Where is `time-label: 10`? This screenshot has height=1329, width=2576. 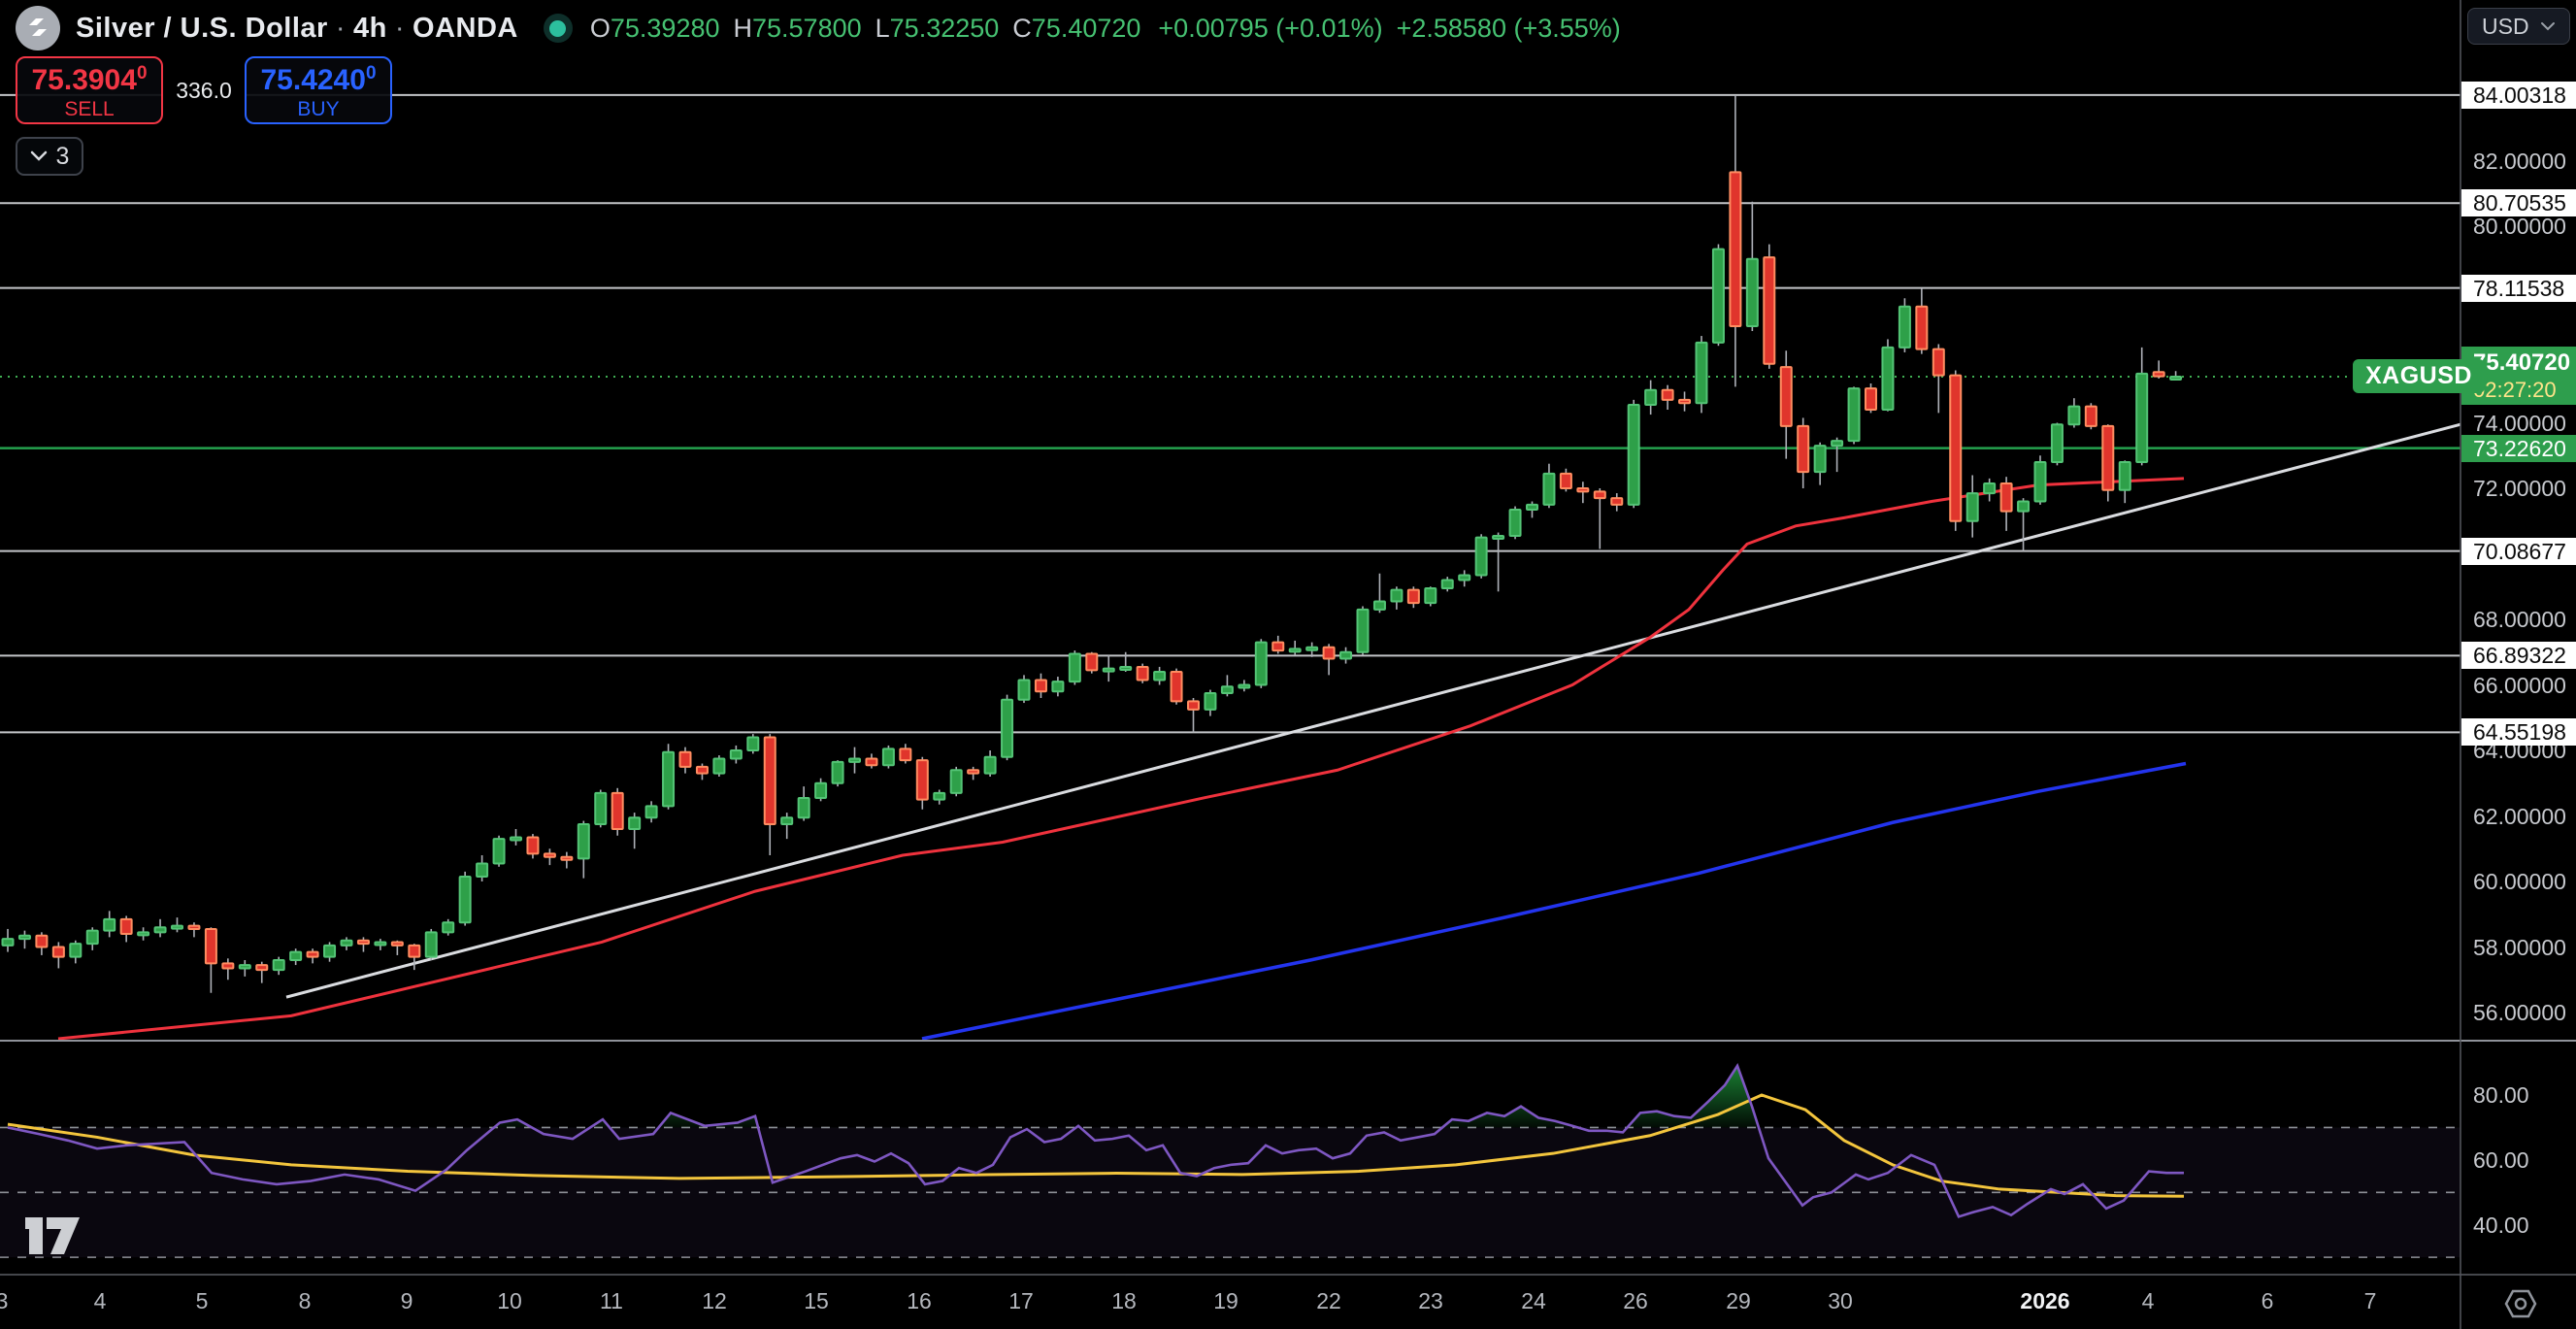
time-label: 10 is located at coordinates (509, 1300).